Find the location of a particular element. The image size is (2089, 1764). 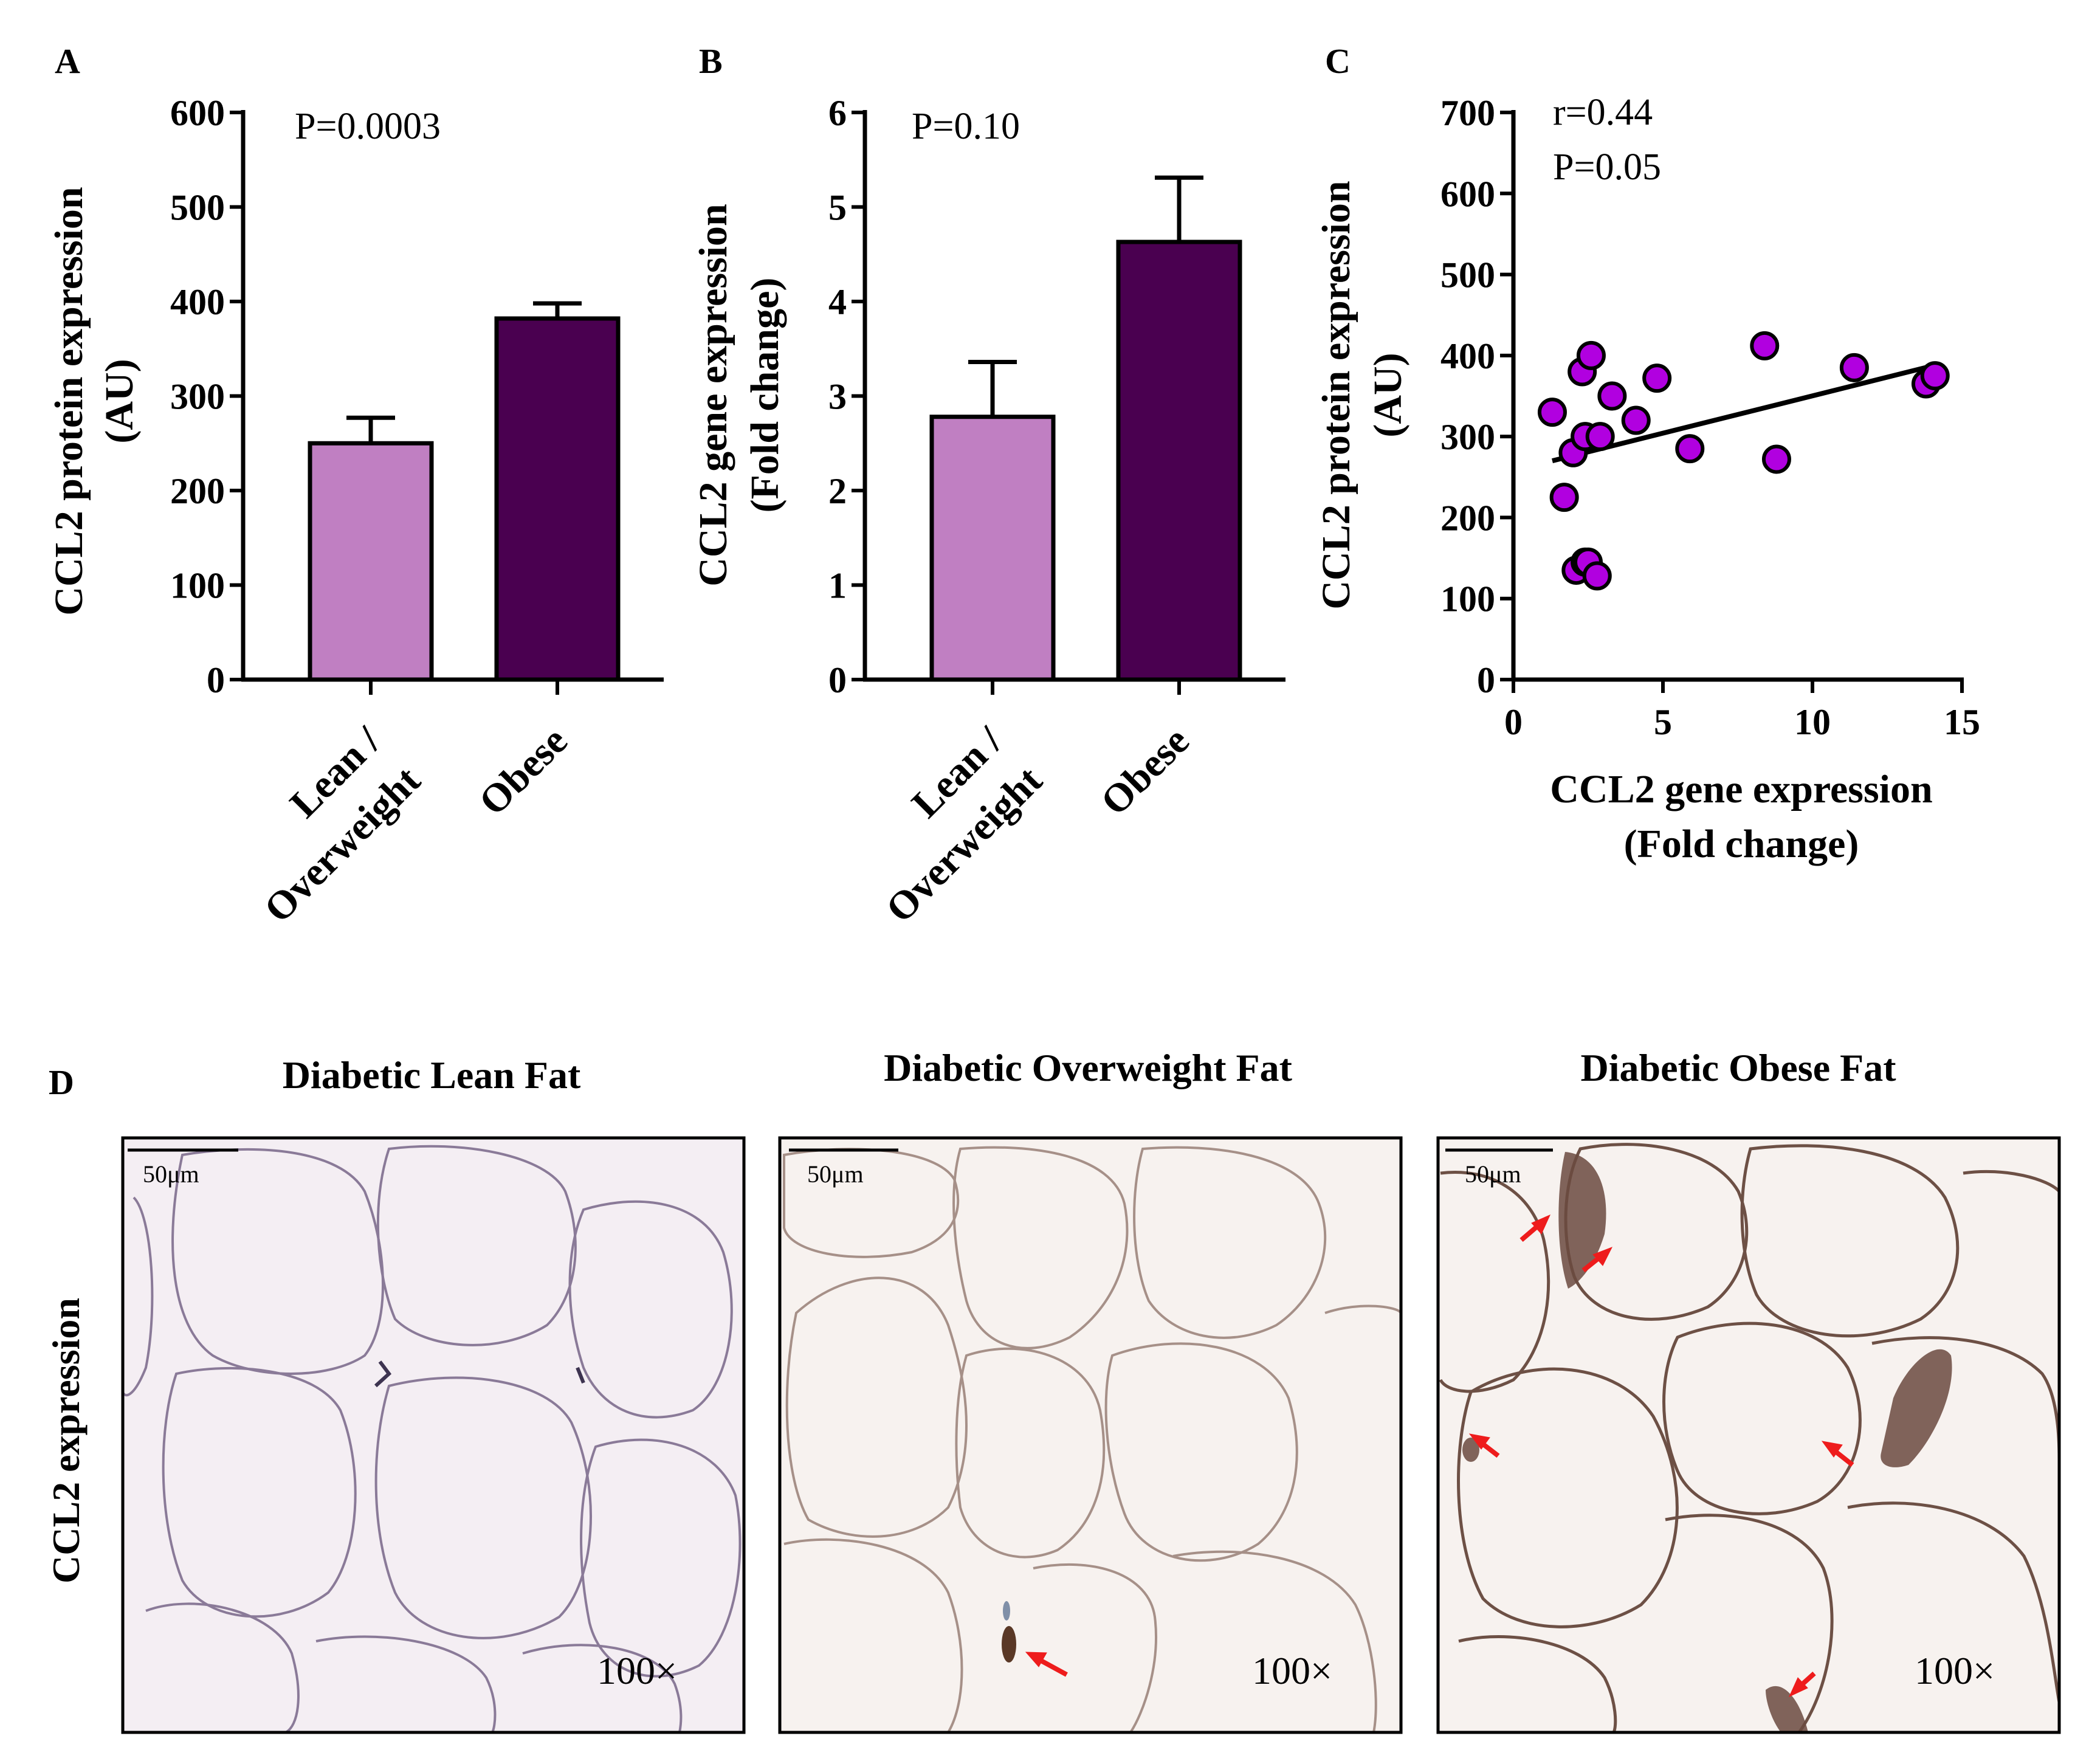

arrow-icon is located at coordinates (1046, 1664).